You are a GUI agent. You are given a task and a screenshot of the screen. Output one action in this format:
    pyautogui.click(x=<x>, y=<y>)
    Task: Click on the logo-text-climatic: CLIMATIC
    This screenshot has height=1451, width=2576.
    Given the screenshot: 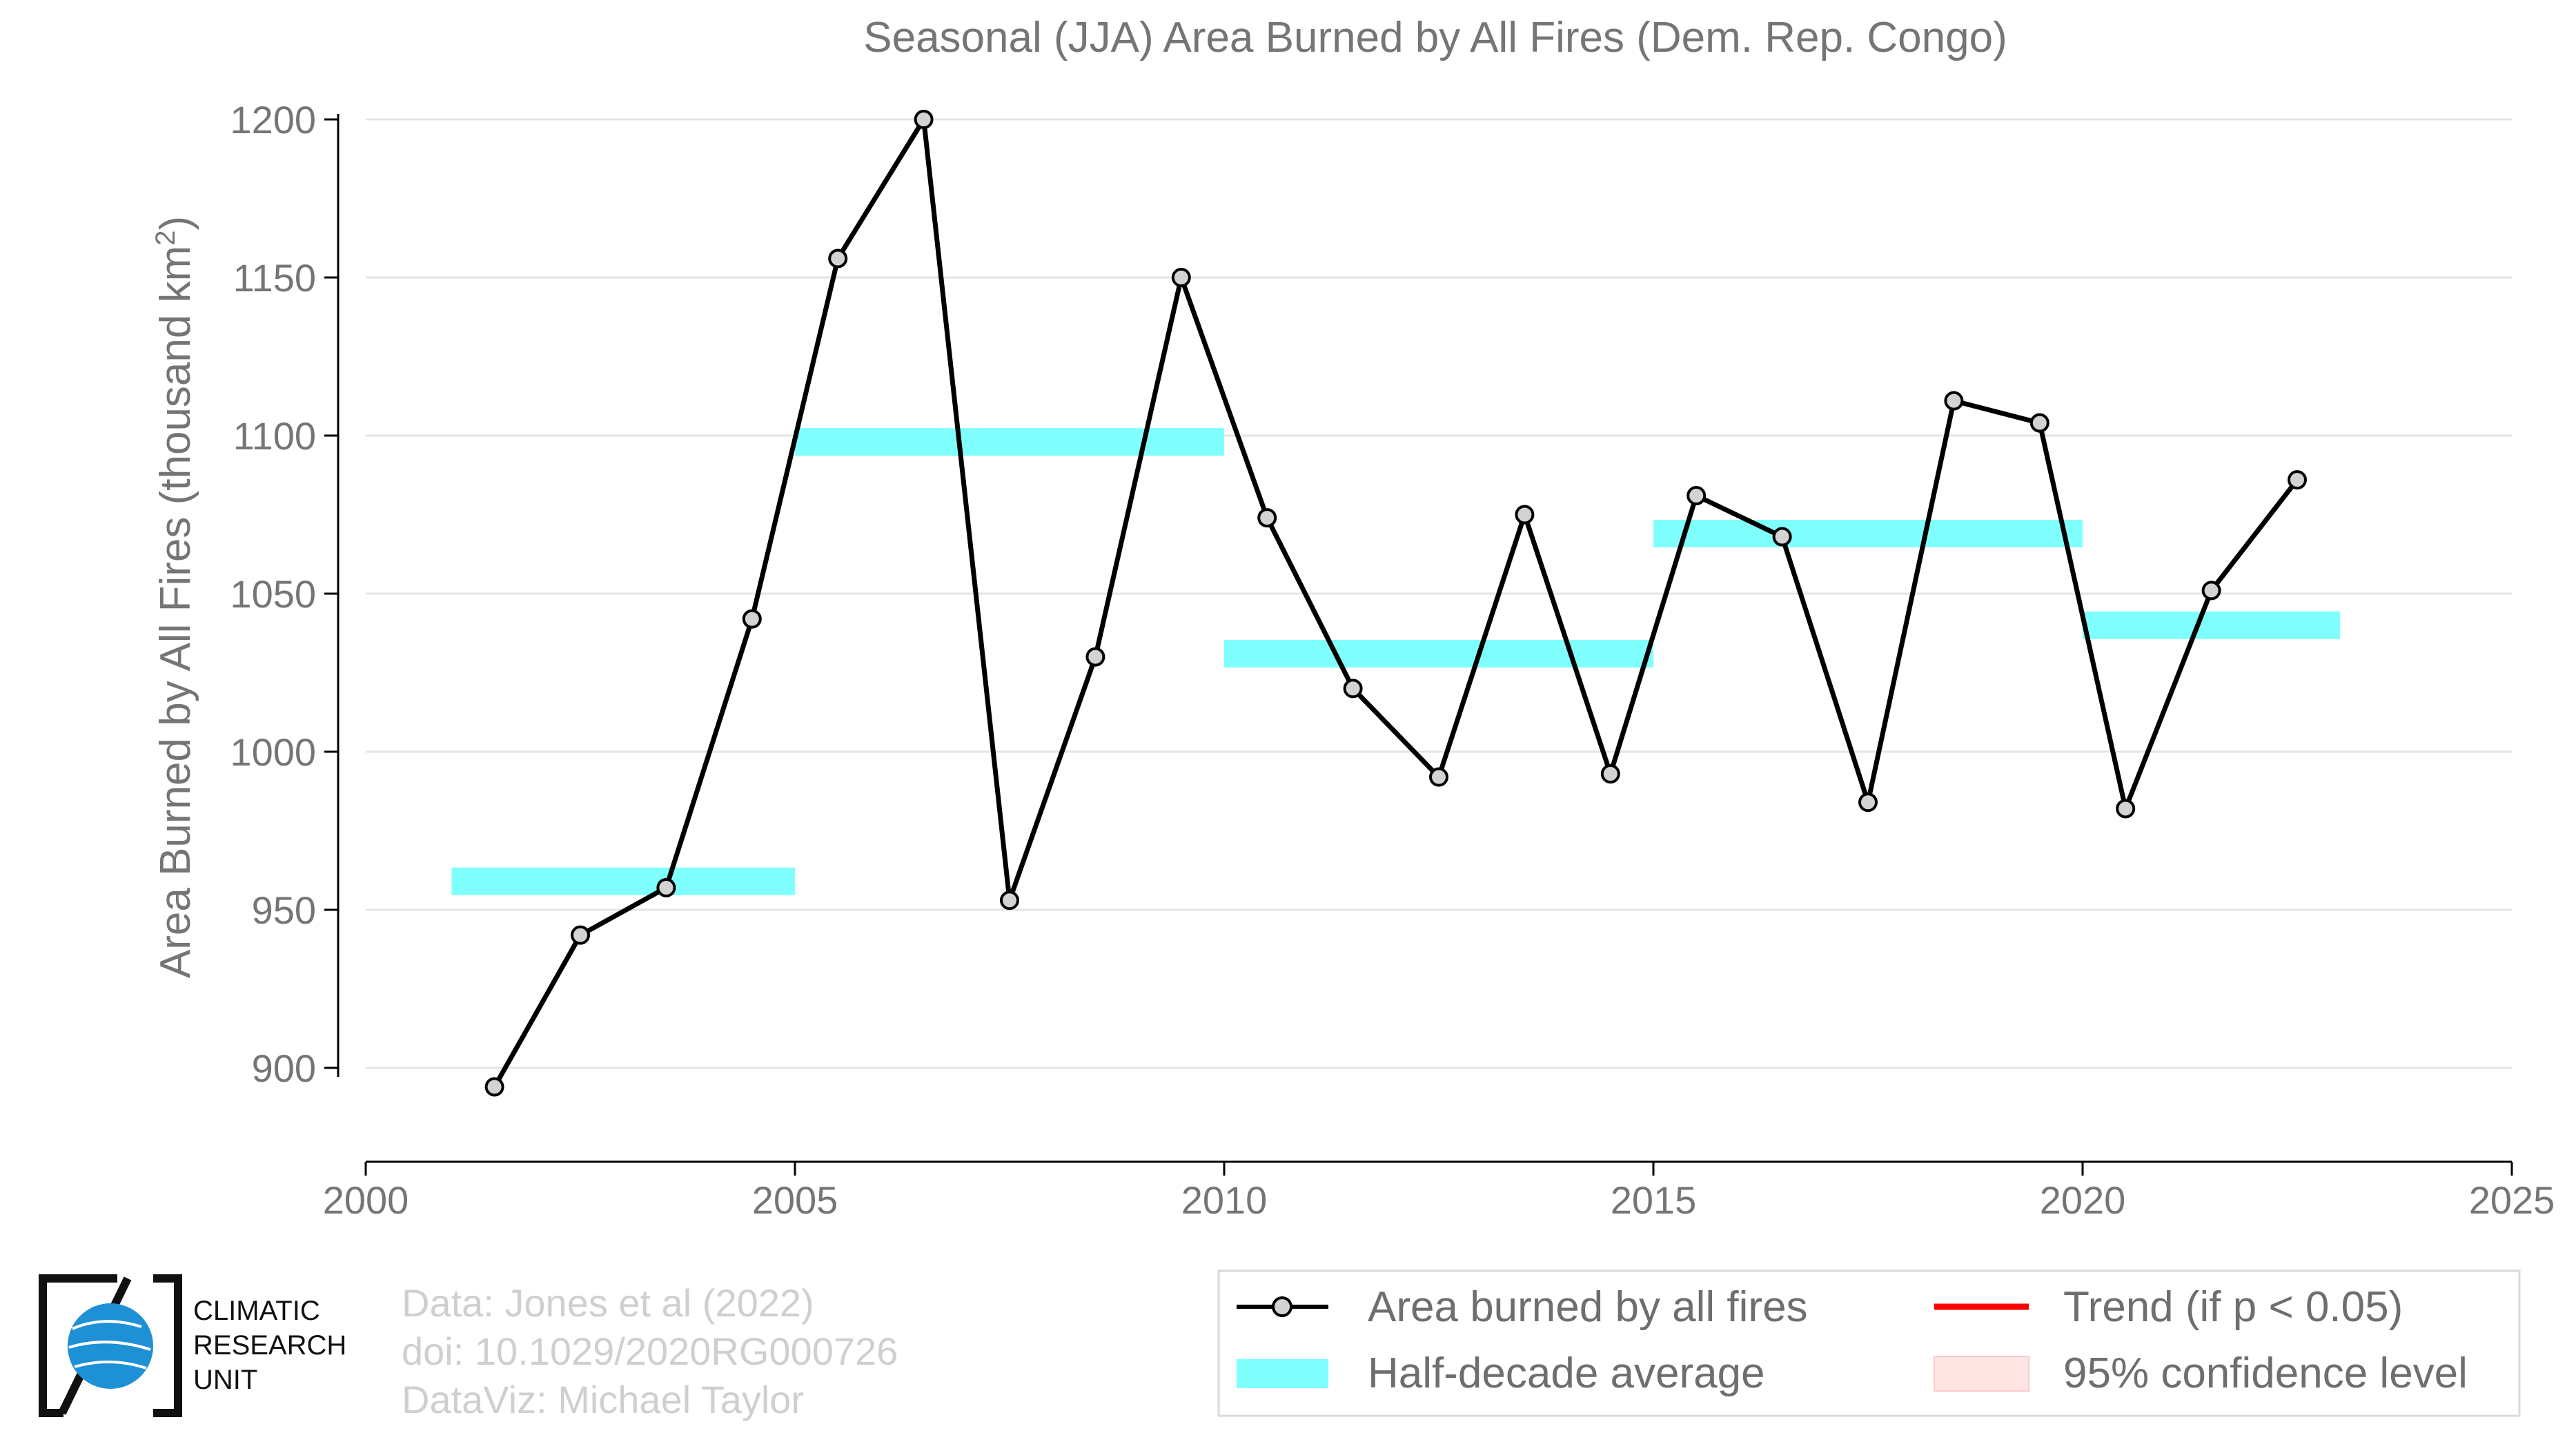 What is the action you would take?
    pyautogui.click(x=256, y=1311)
    